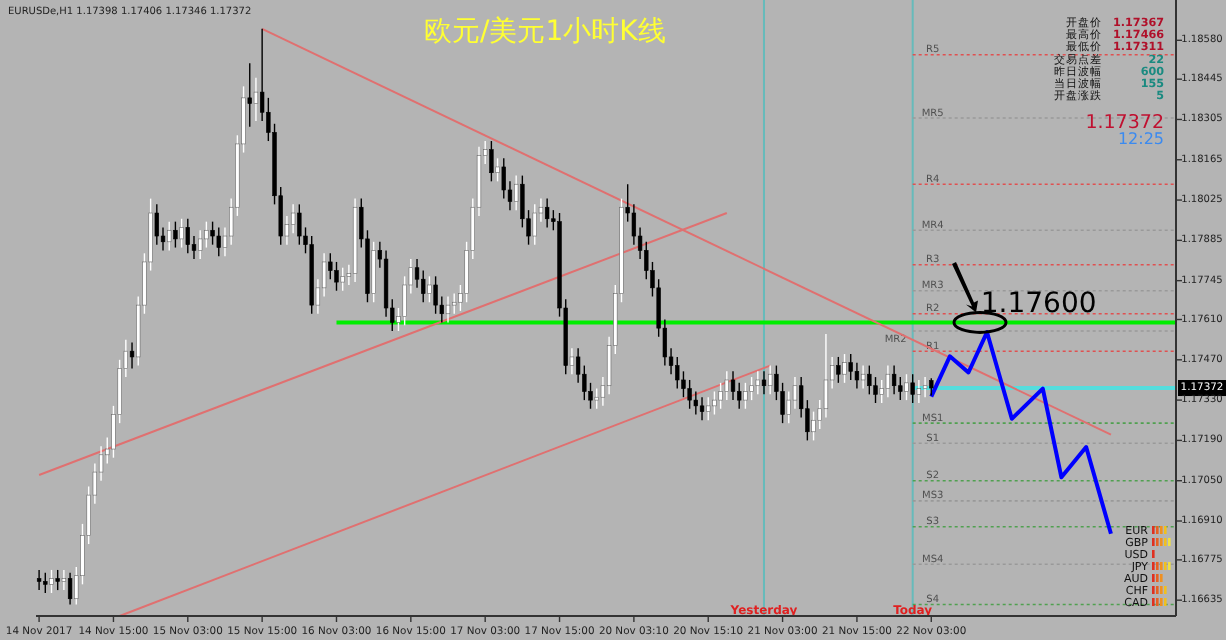  What do you see at coordinates (1140, 139) in the screenshot?
I see `text: 12:25` at bounding box center [1140, 139].